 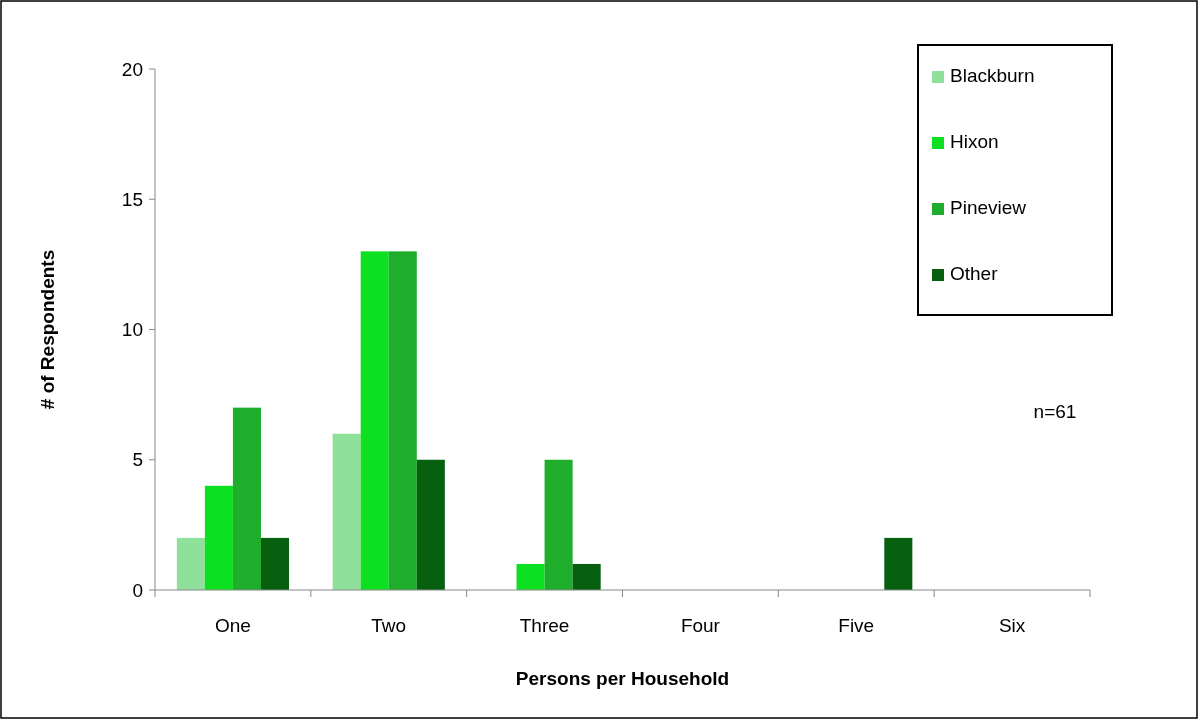 I want to click on x-tick-label: Three, so click(x=544, y=625).